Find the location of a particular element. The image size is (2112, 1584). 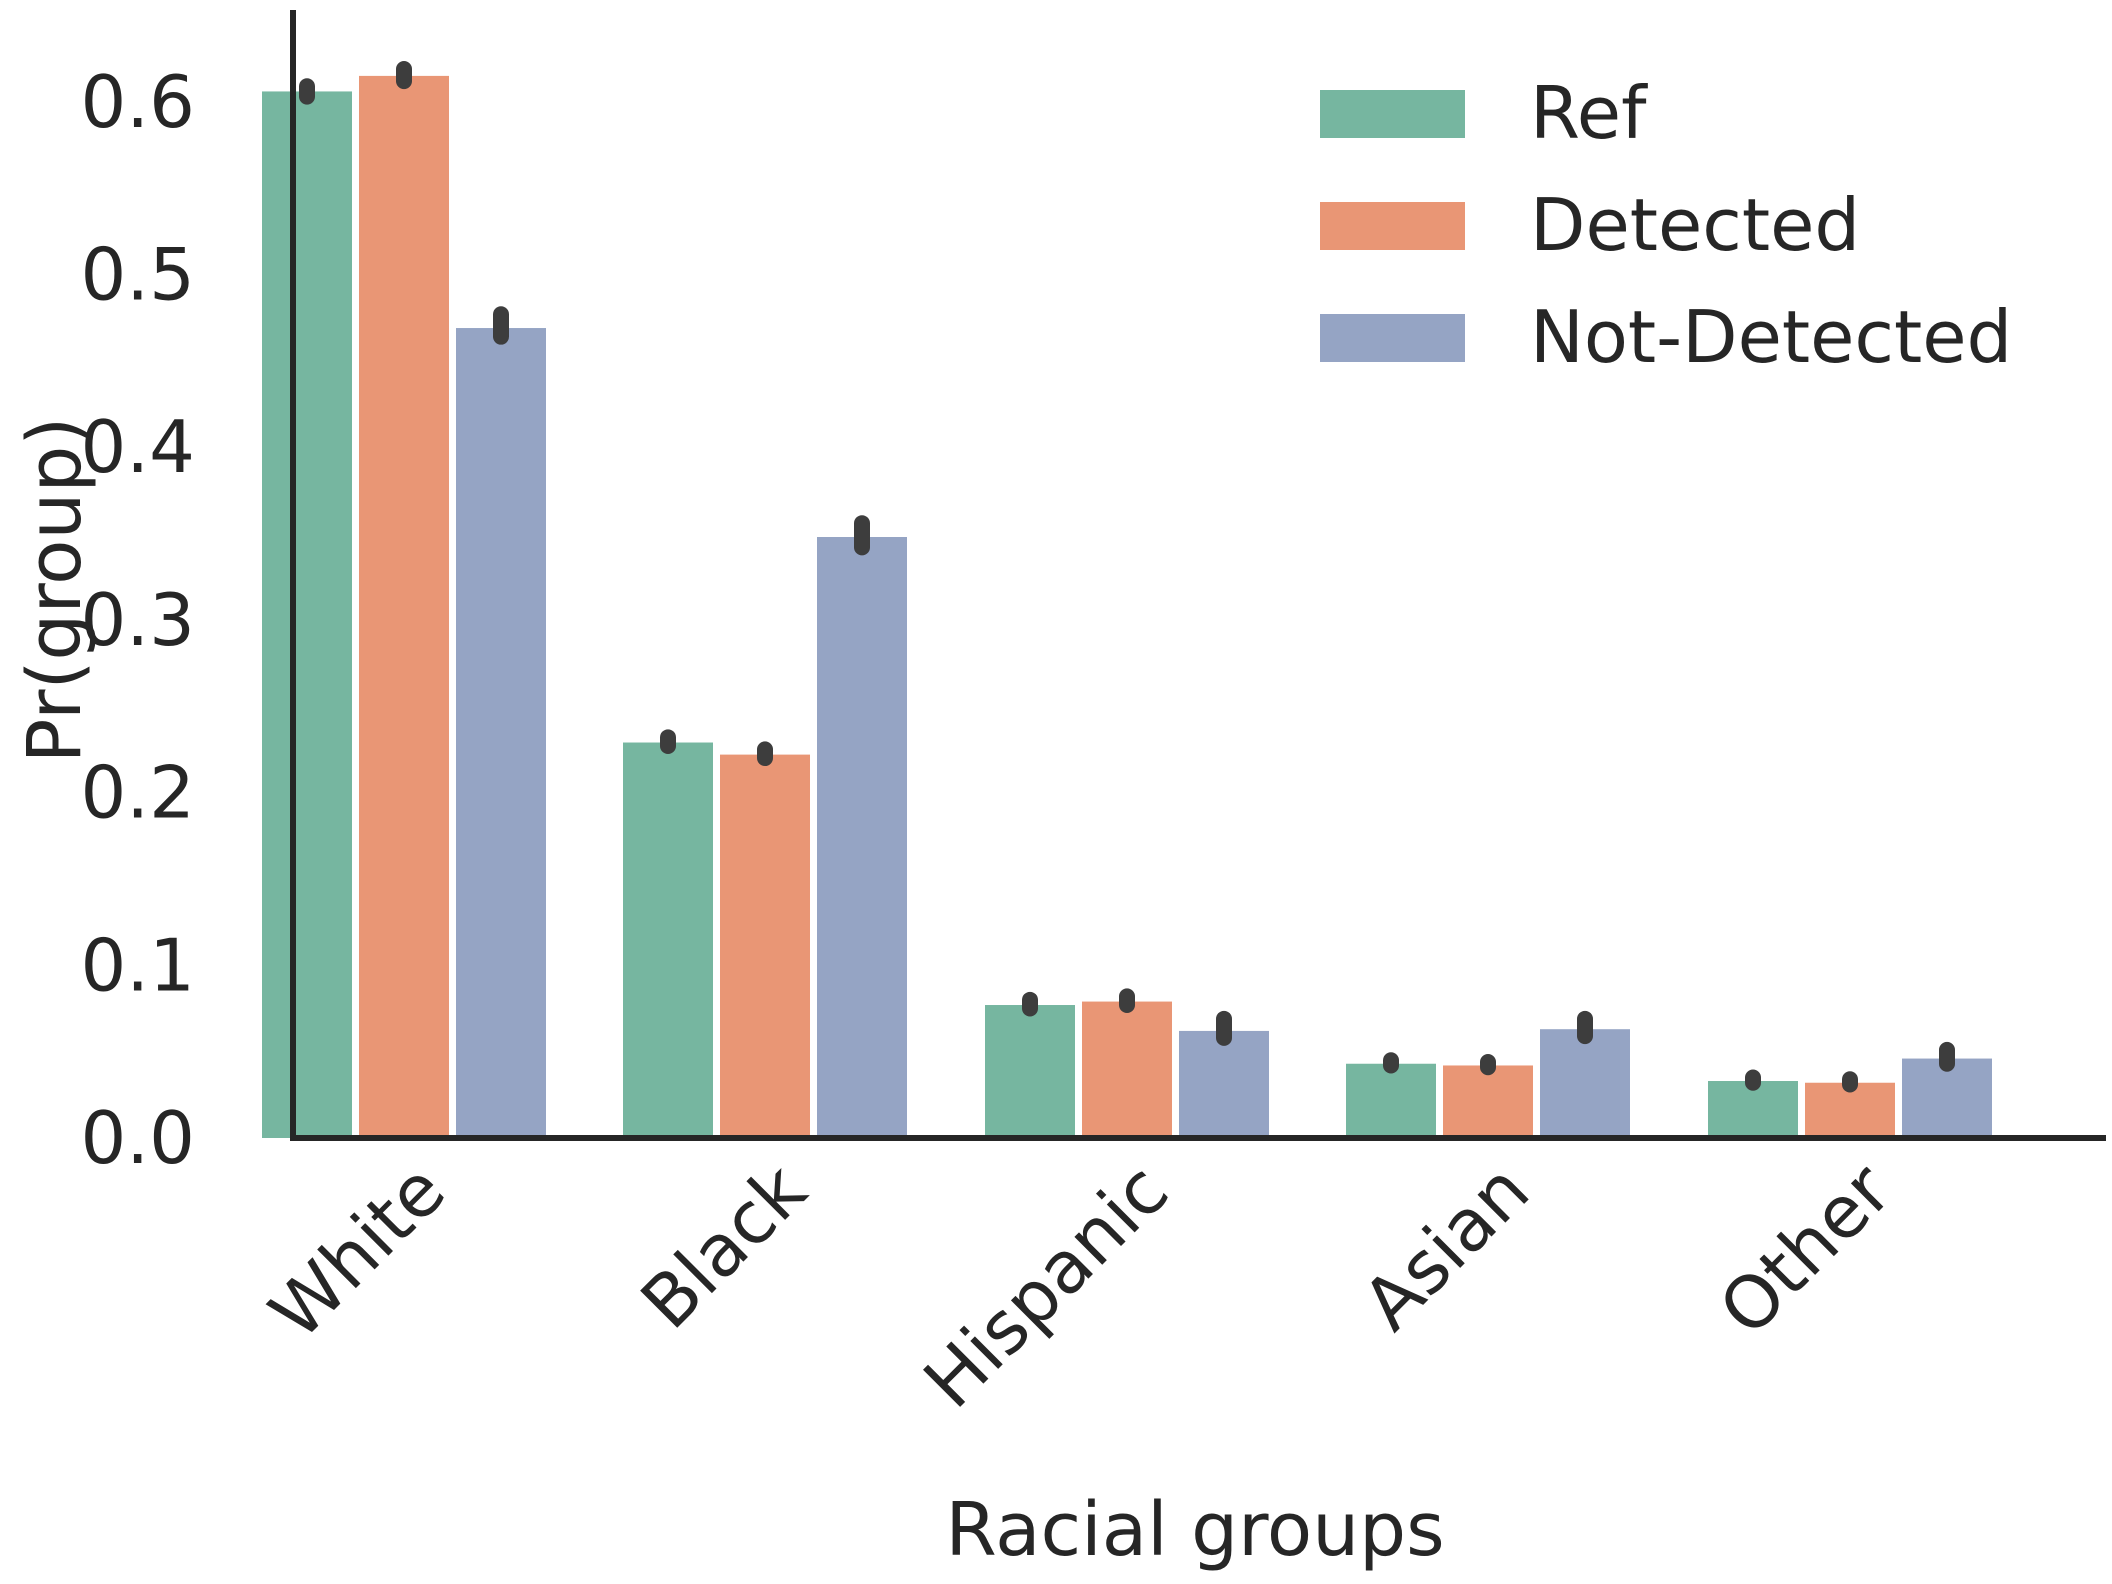

legend: Ref Detected Not-Detected is located at coordinates (1666, 225).